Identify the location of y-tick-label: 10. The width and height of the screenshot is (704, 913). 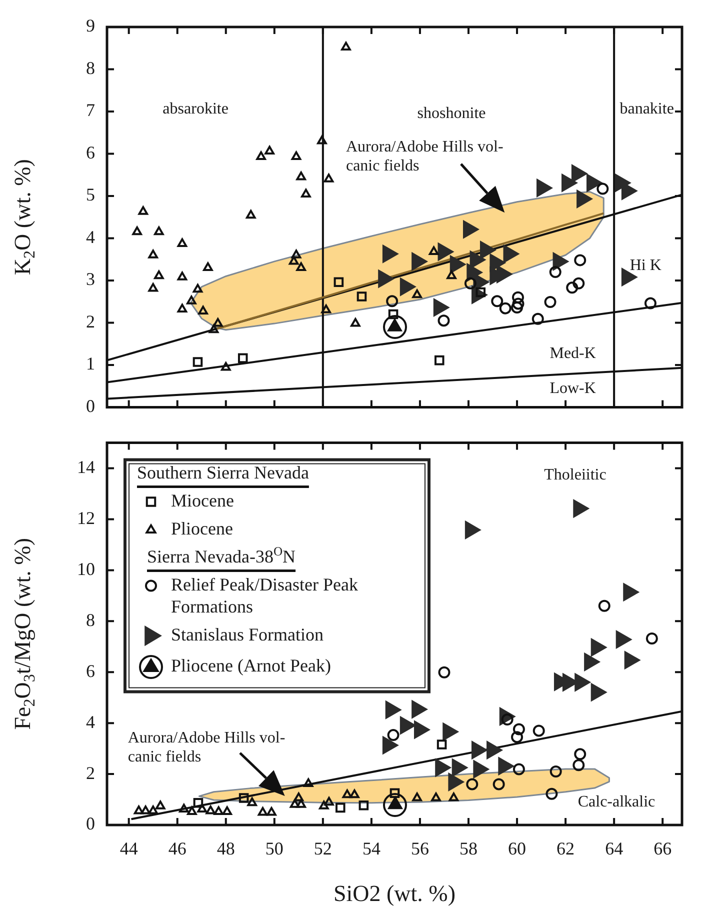
(86, 568).